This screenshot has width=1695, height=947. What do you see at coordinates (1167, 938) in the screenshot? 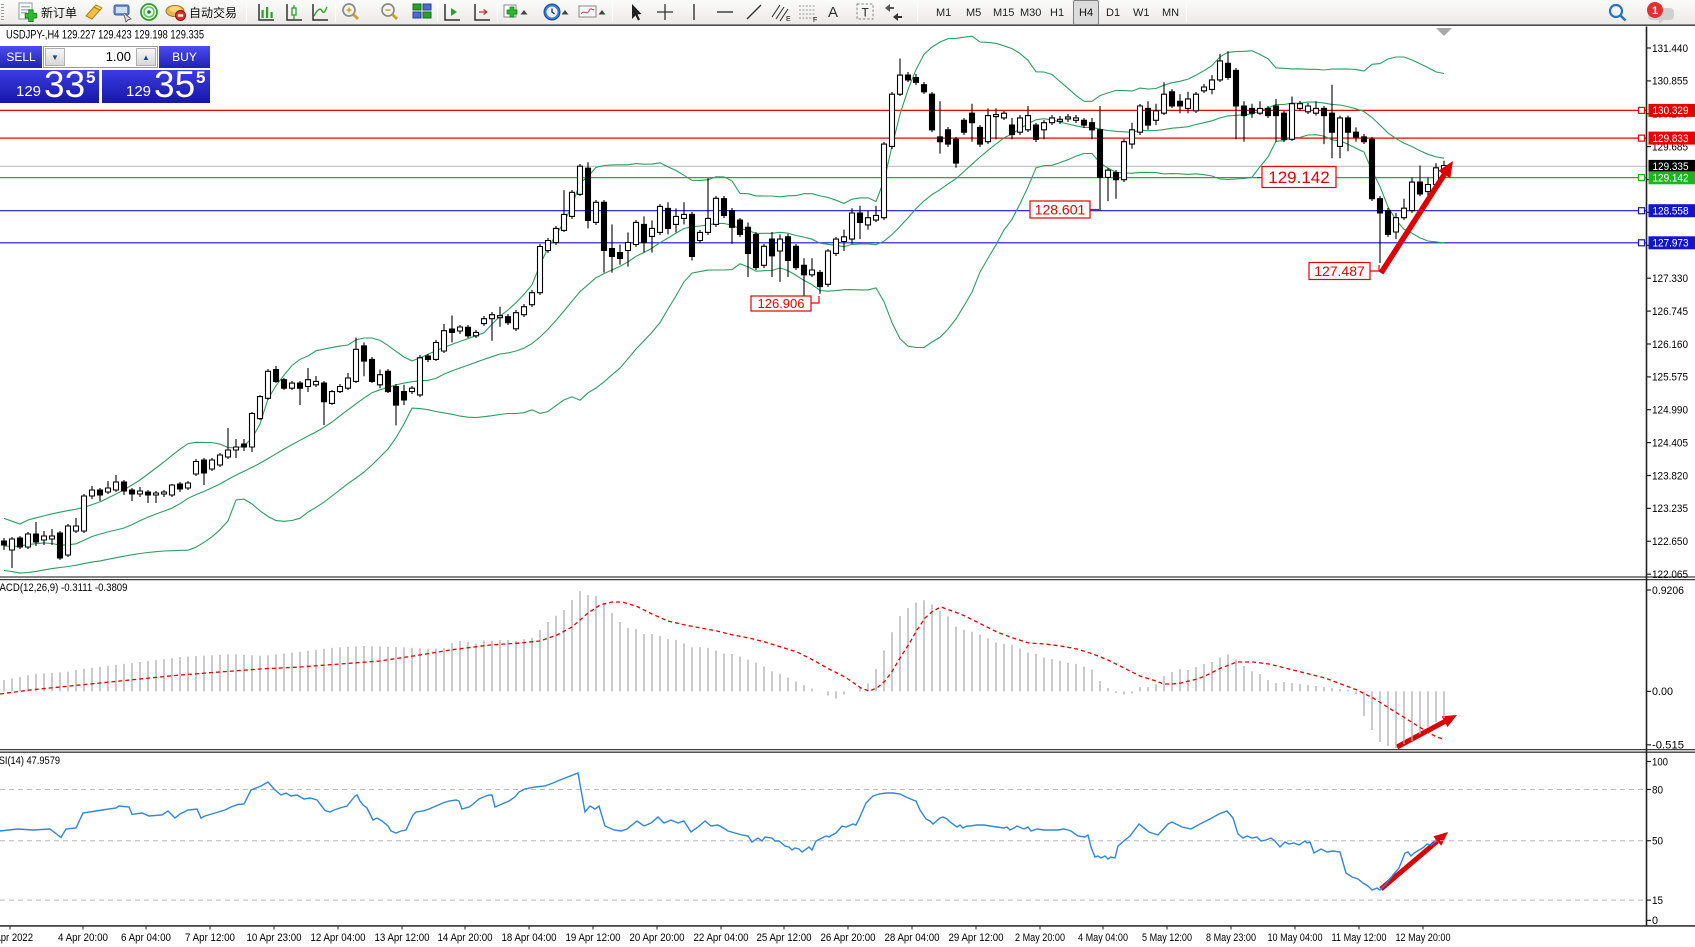
I see `svg-text: 5 May 12:00` at bounding box center [1167, 938].